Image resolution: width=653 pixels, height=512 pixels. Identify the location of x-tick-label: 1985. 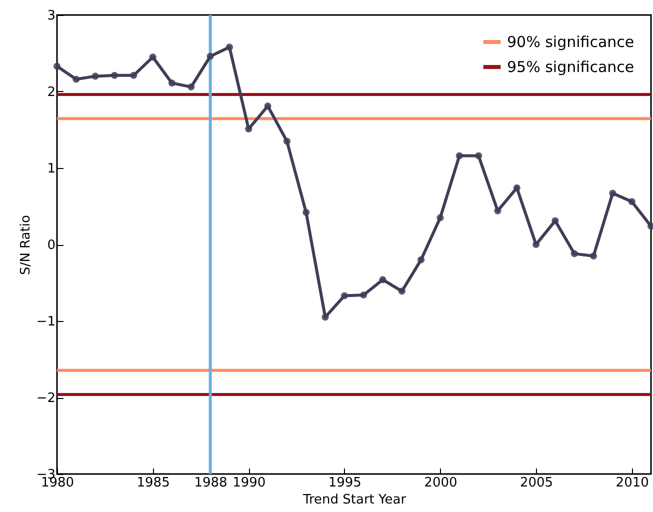
(153, 483).